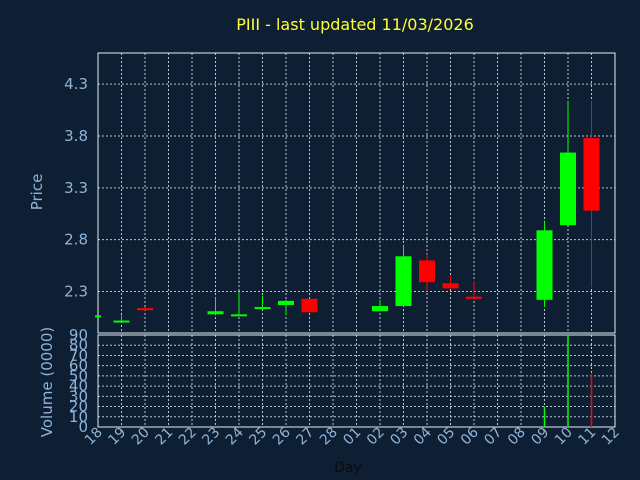 The image size is (640, 480). What do you see at coordinates (78, 417) in the screenshot?
I see `volume-tick-label: 10` at bounding box center [78, 417].